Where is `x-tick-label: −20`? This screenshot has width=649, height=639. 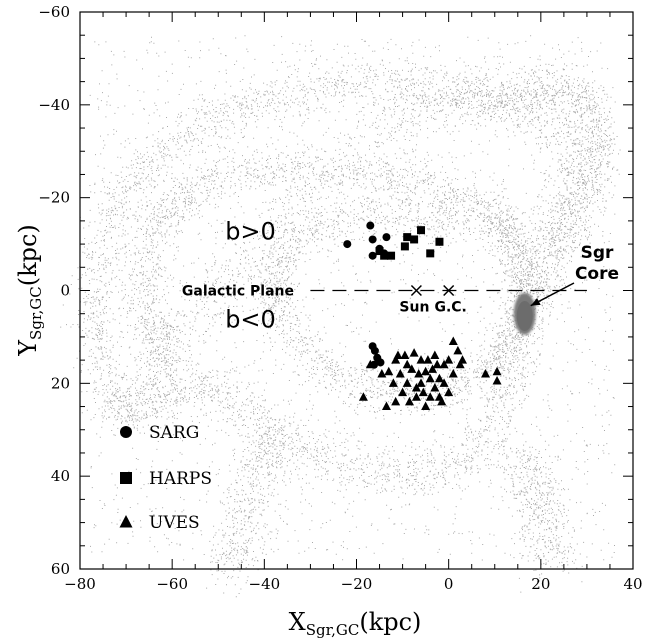
x-tick-label: −20 is located at coordinates (357, 584).